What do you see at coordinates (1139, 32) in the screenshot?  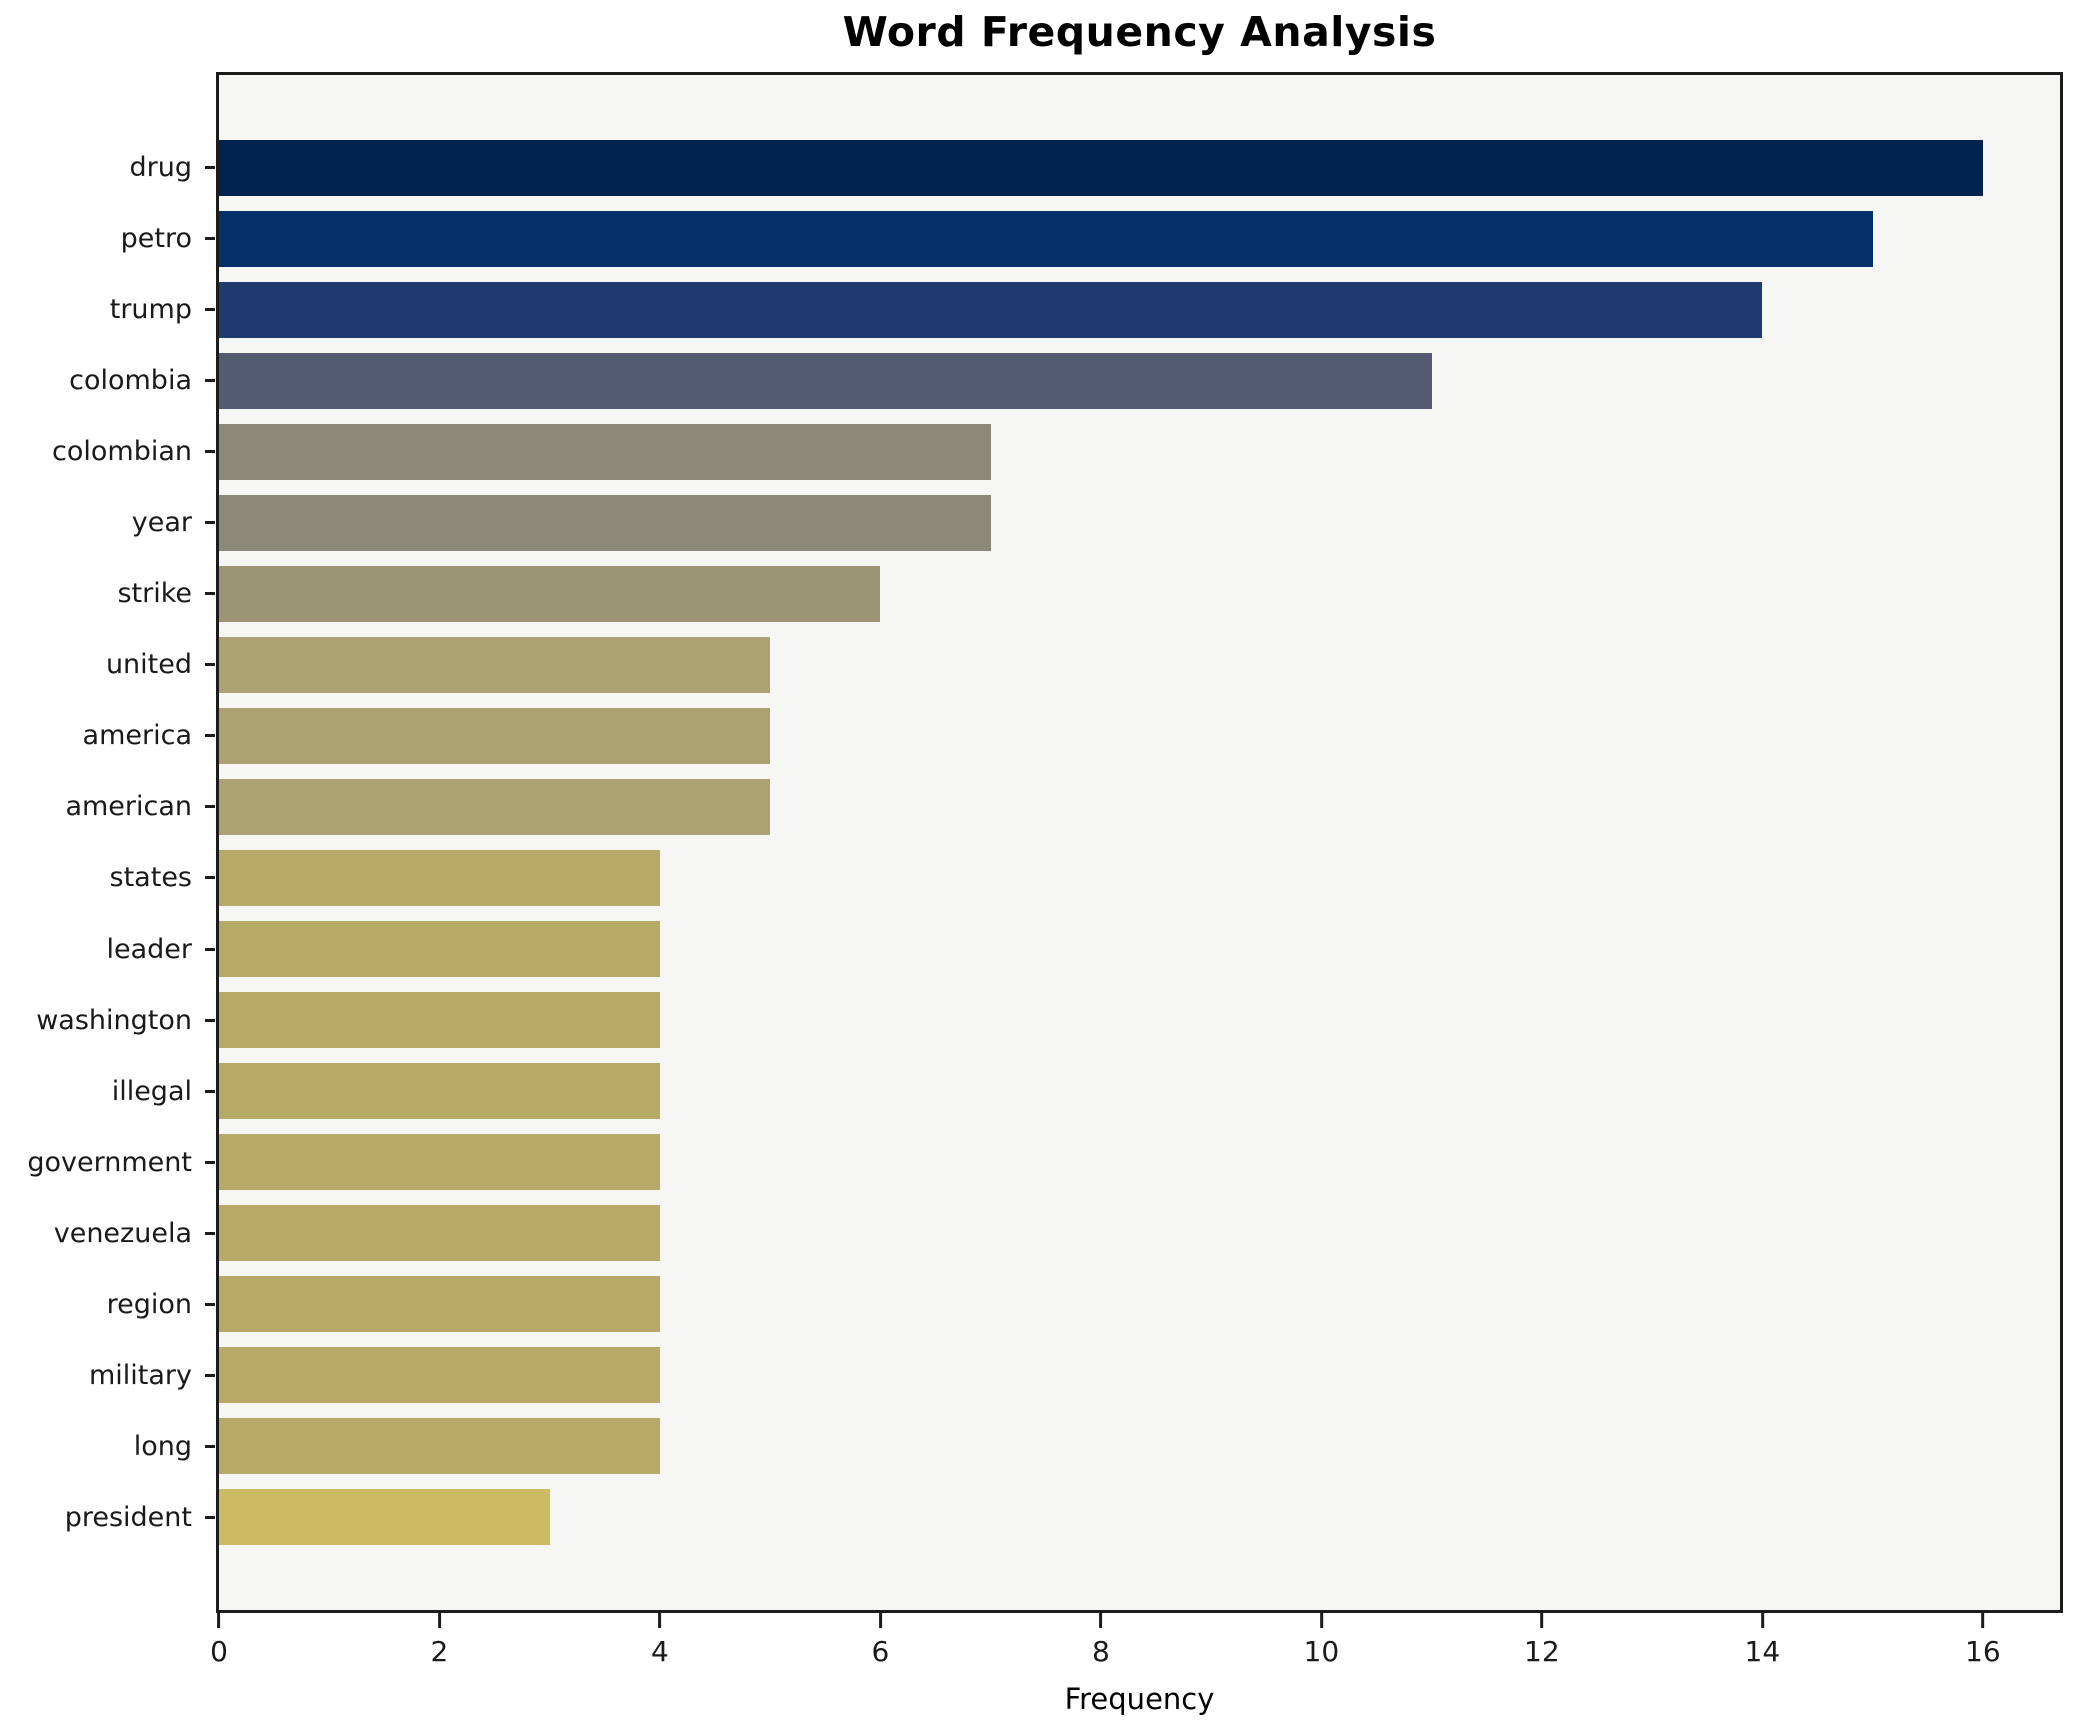 I see `chart-title: Word Frequency Analysis` at bounding box center [1139, 32].